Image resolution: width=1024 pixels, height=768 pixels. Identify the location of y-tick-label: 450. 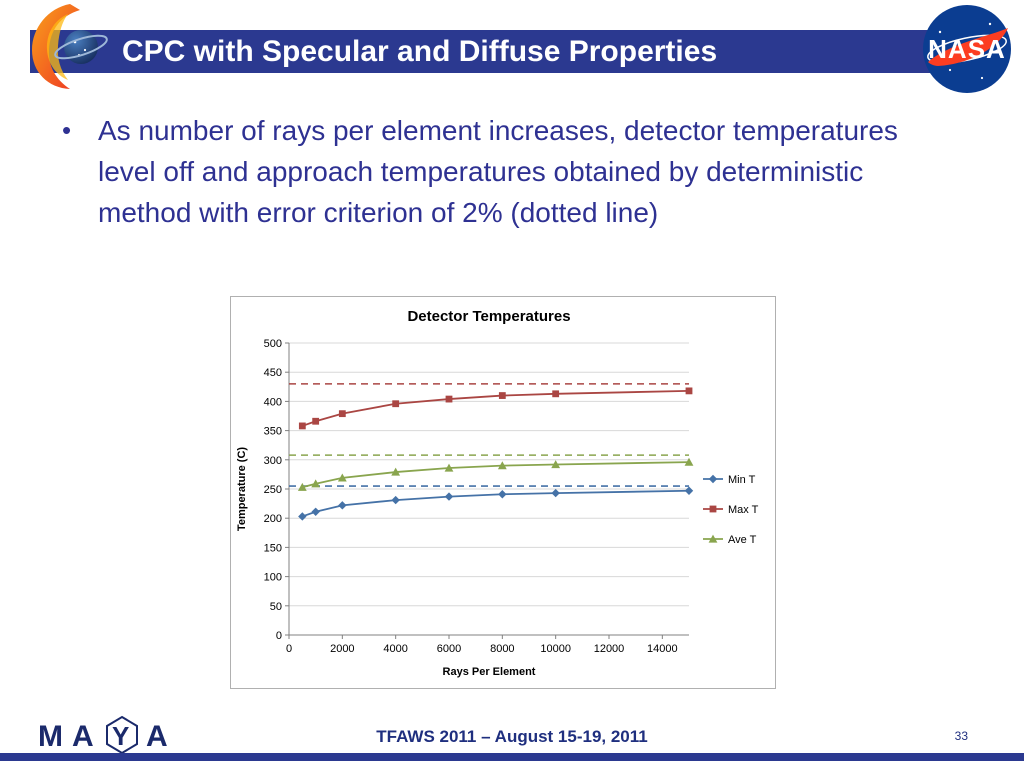
(273, 373).